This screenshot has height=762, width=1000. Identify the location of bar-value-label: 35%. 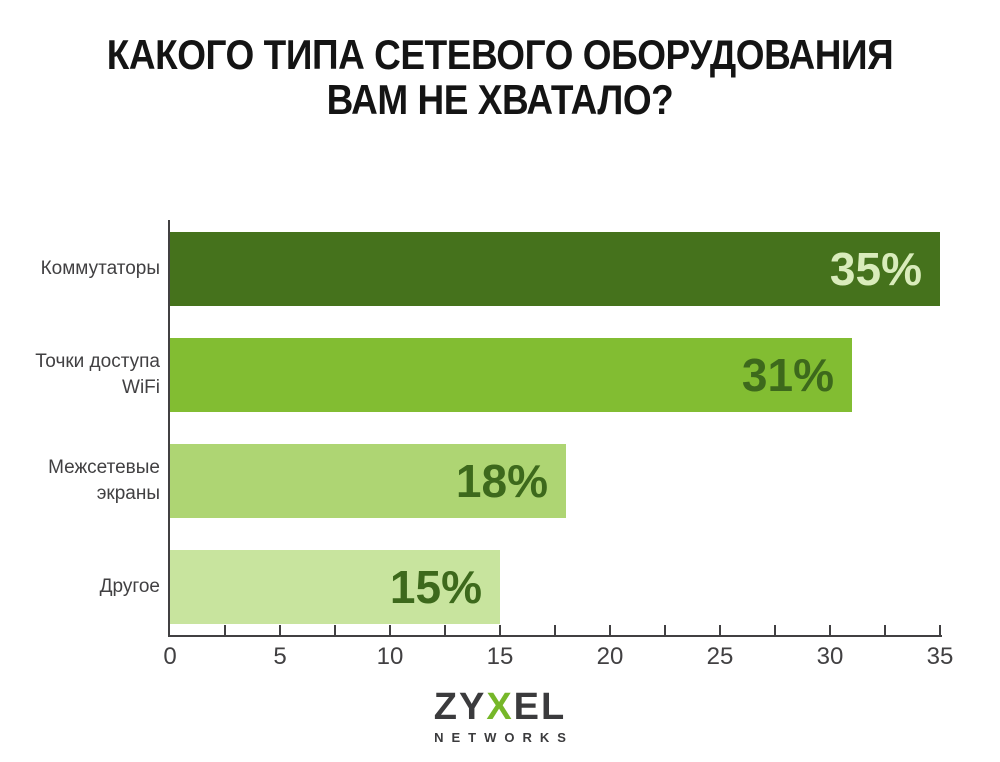
(875, 269).